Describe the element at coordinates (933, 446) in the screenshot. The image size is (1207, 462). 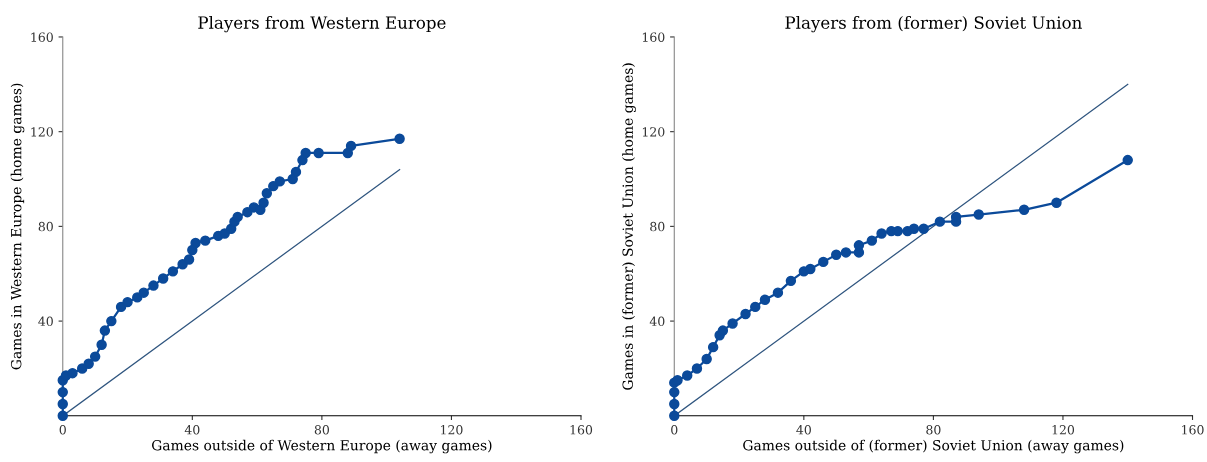
I see `x-axis-title: Games outside of (former) Soviet Union (away games)` at that location.